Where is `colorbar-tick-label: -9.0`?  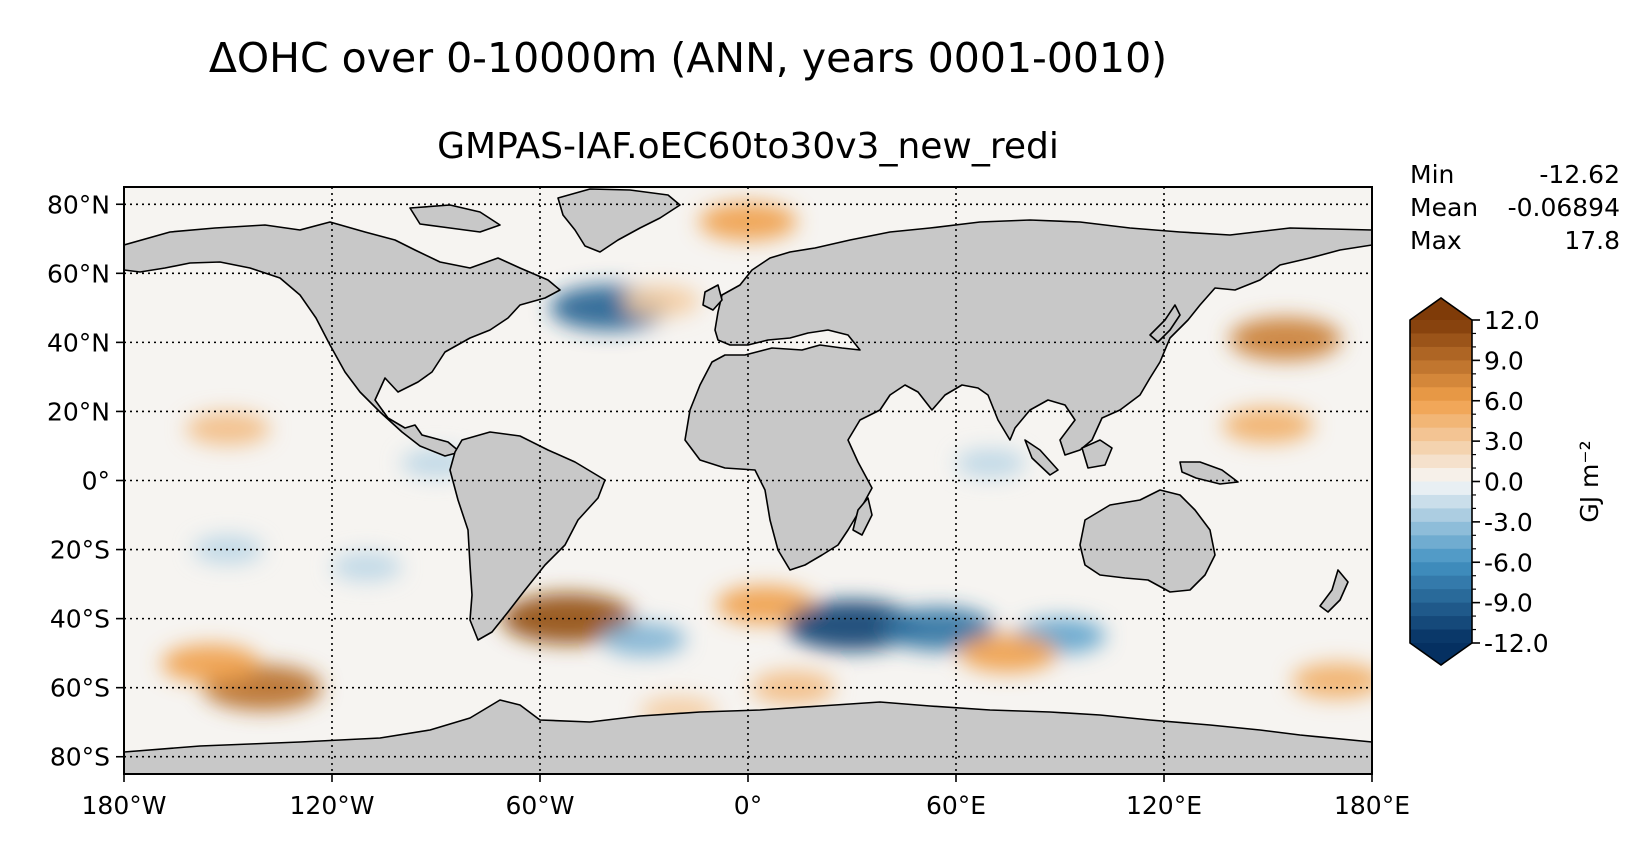 colorbar-tick-label: -9.0 is located at coordinates (1508, 603).